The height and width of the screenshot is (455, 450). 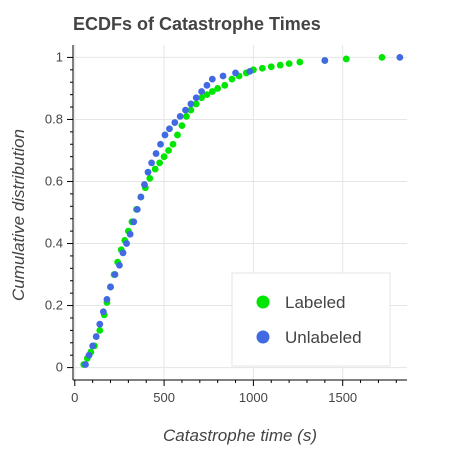 What do you see at coordinates (323, 337) in the screenshot?
I see `legend-label-unlabeled: Unlabeled` at bounding box center [323, 337].